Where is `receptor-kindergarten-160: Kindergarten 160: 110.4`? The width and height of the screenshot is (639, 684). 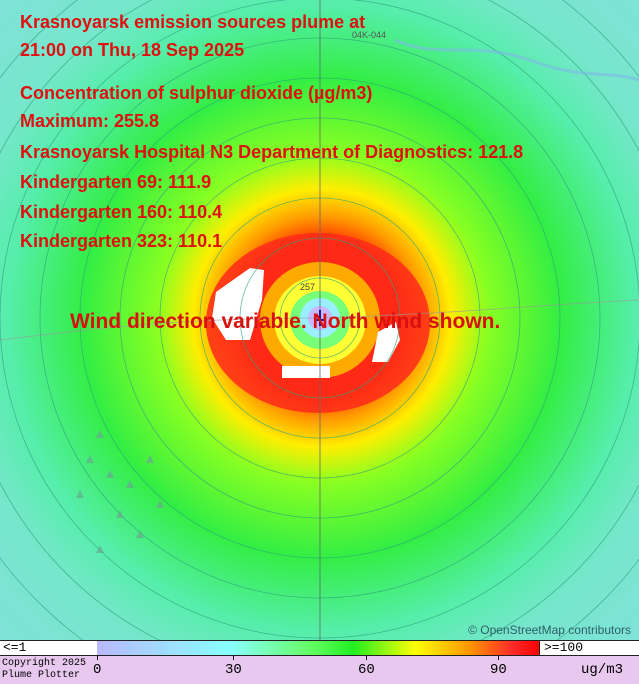
receptor-kindergarten-160: Kindergarten 160: 110.4 is located at coordinates (121, 212).